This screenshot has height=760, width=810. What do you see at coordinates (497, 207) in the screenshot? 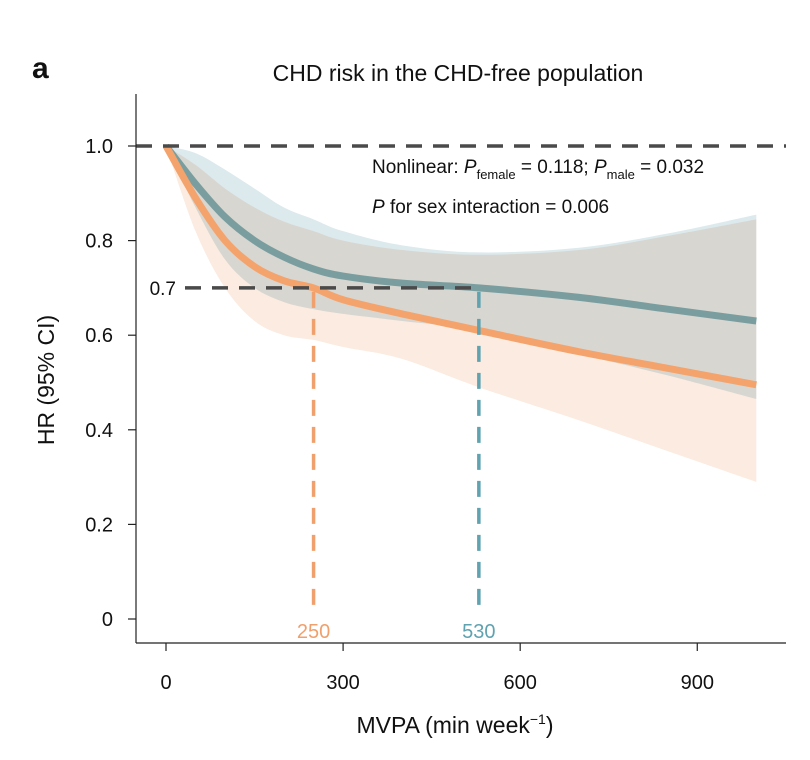
I see `annot-interaction: for sex interaction = 0.006` at bounding box center [497, 207].